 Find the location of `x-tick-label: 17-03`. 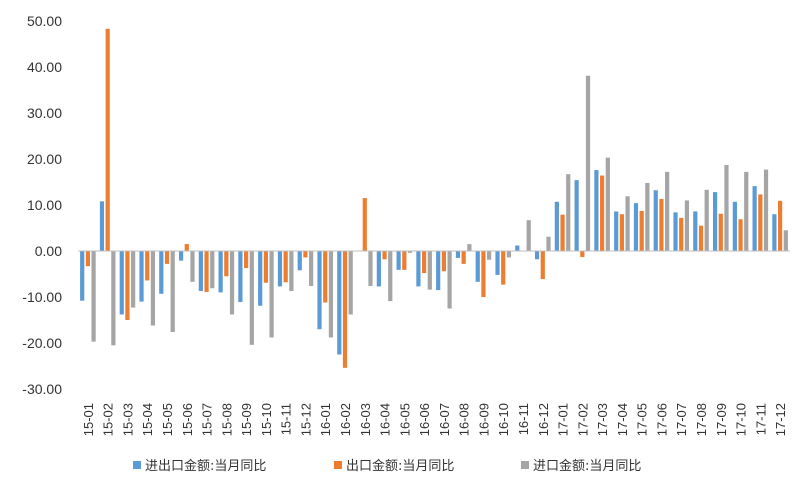

x-tick-label: 17-03 is located at coordinates (602, 419).